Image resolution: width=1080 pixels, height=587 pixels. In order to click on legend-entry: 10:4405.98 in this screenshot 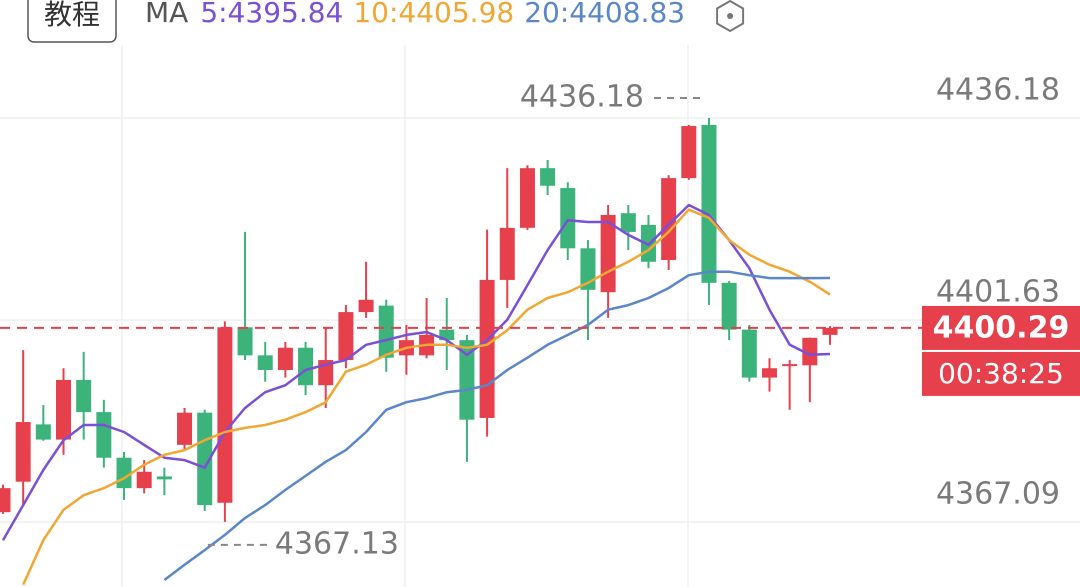, I will do `click(433, 14)`.